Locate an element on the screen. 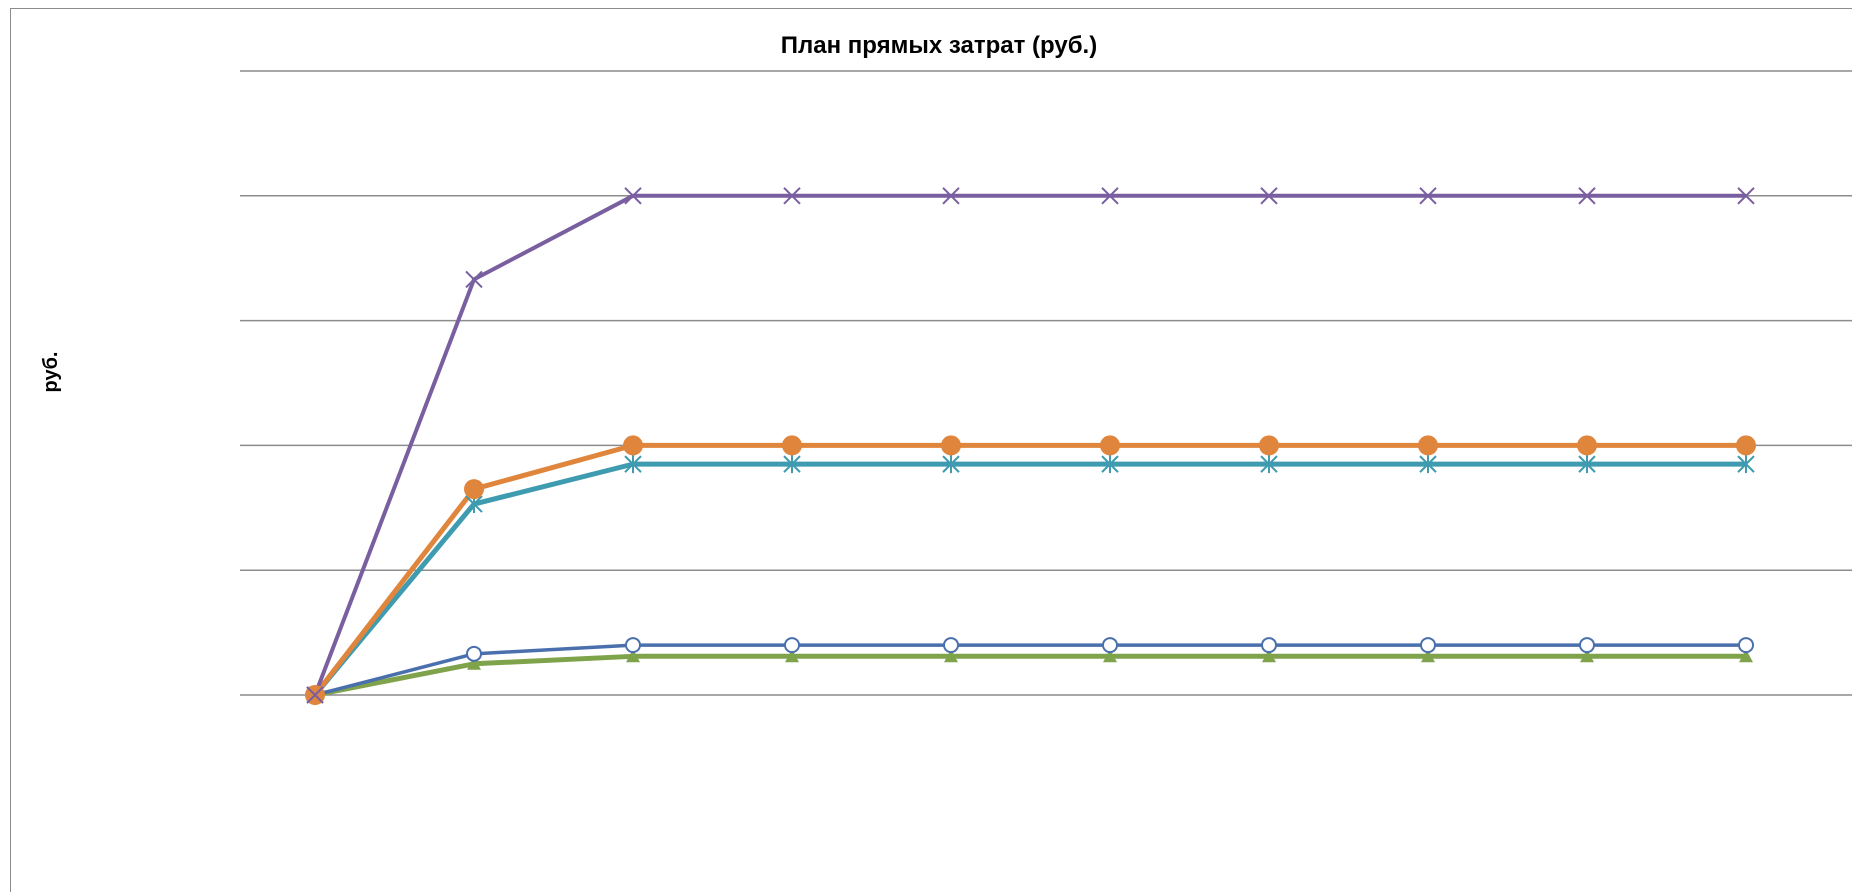  chart-title: План прямых затрат (руб.) is located at coordinates (939, 45).